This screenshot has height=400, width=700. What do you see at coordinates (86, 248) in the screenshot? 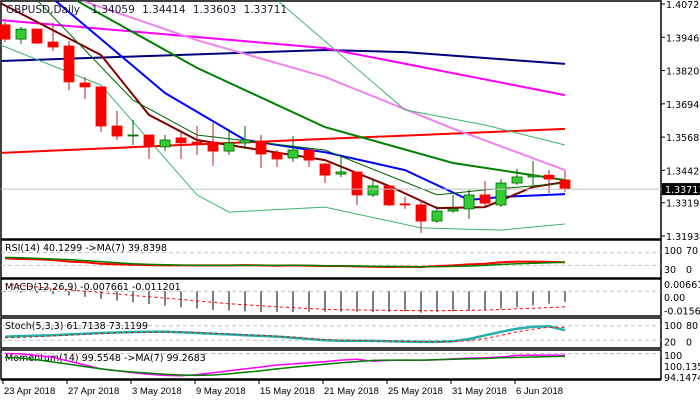
I see `rsi-label: RSI(14) 40.1299 ->MA(7) 39.8398` at bounding box center [86, 248].